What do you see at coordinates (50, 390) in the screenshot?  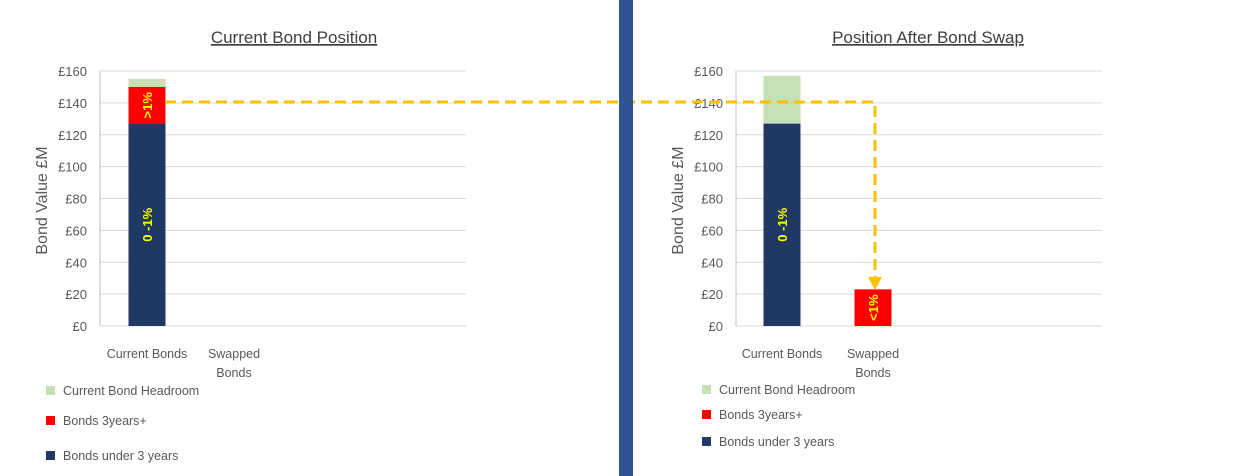 I see `chart1-legend-swatch-headroom` at bounding box center [50, 390].